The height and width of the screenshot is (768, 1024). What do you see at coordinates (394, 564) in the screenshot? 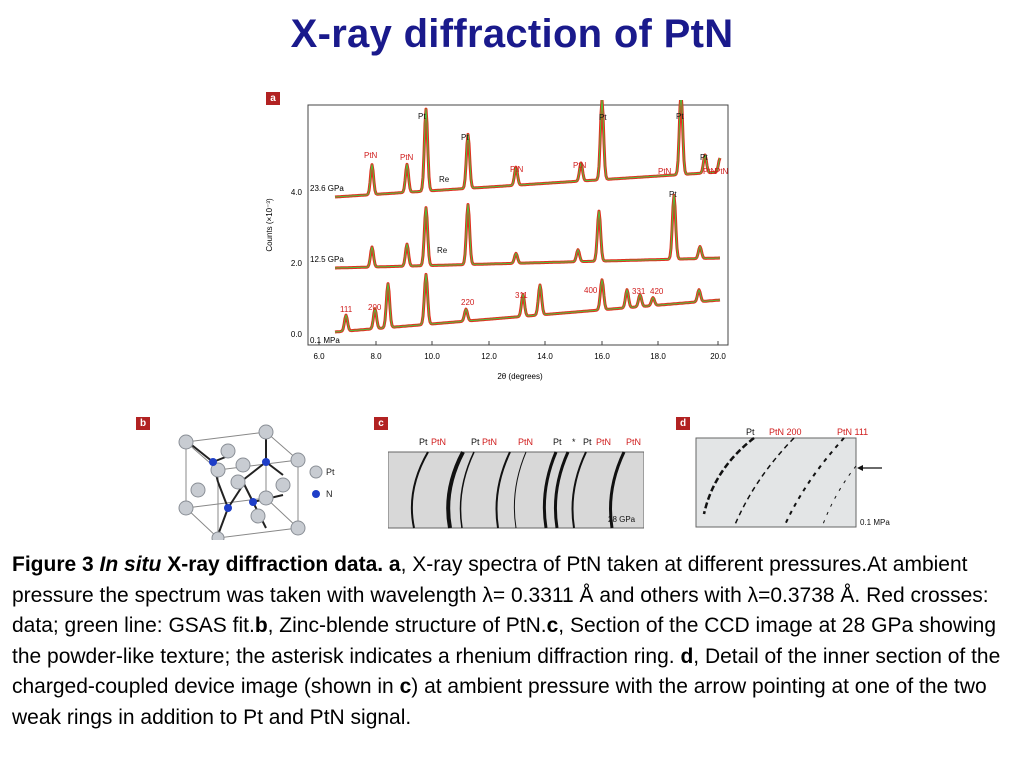
I see `caption-a: a` at bounding box center [394, 564].